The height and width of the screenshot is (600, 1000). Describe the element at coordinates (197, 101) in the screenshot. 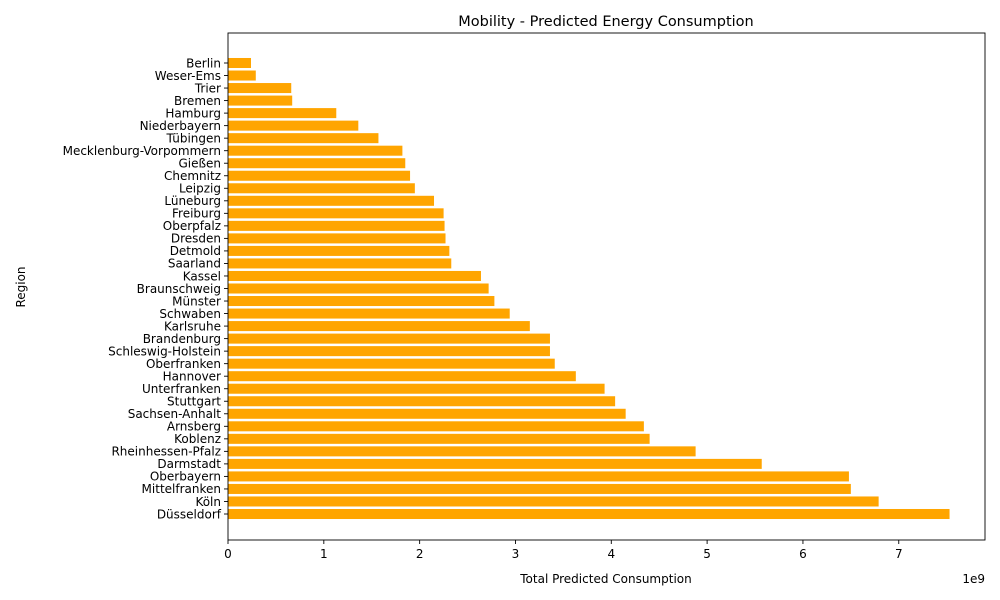

I see `y-tick-label: Bremen` at that location.